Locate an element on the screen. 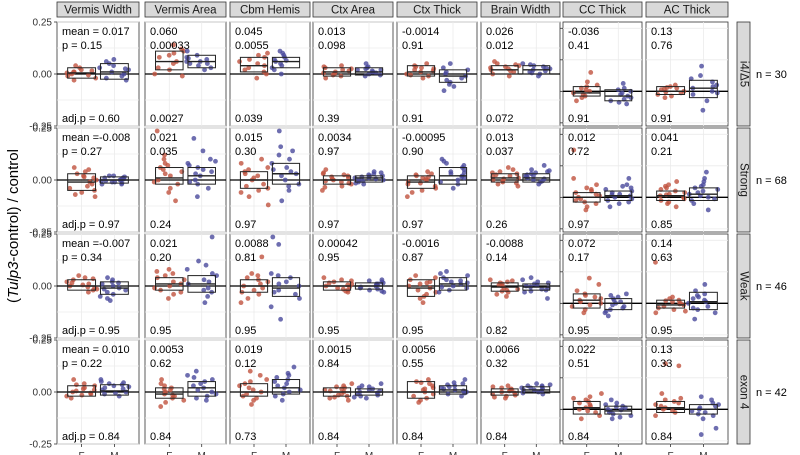  row-n-label: n = 68 is located at coordinates (771, 181).